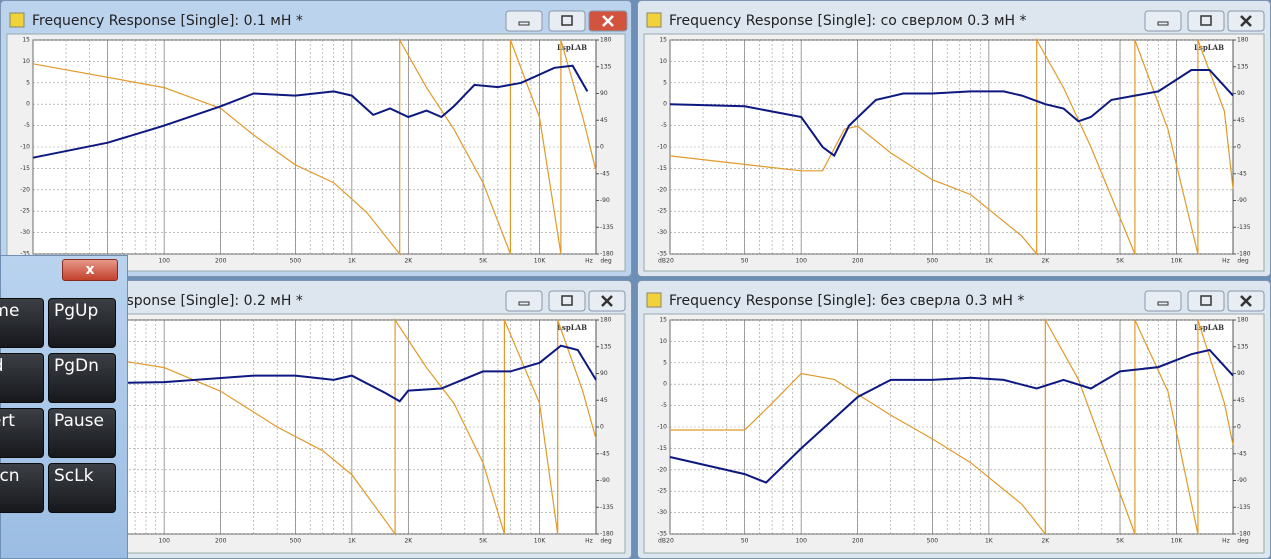 Image resolution: width=1271 pixels, height=559 pixels. I want to click on key: PgDn, so click(82, 378).